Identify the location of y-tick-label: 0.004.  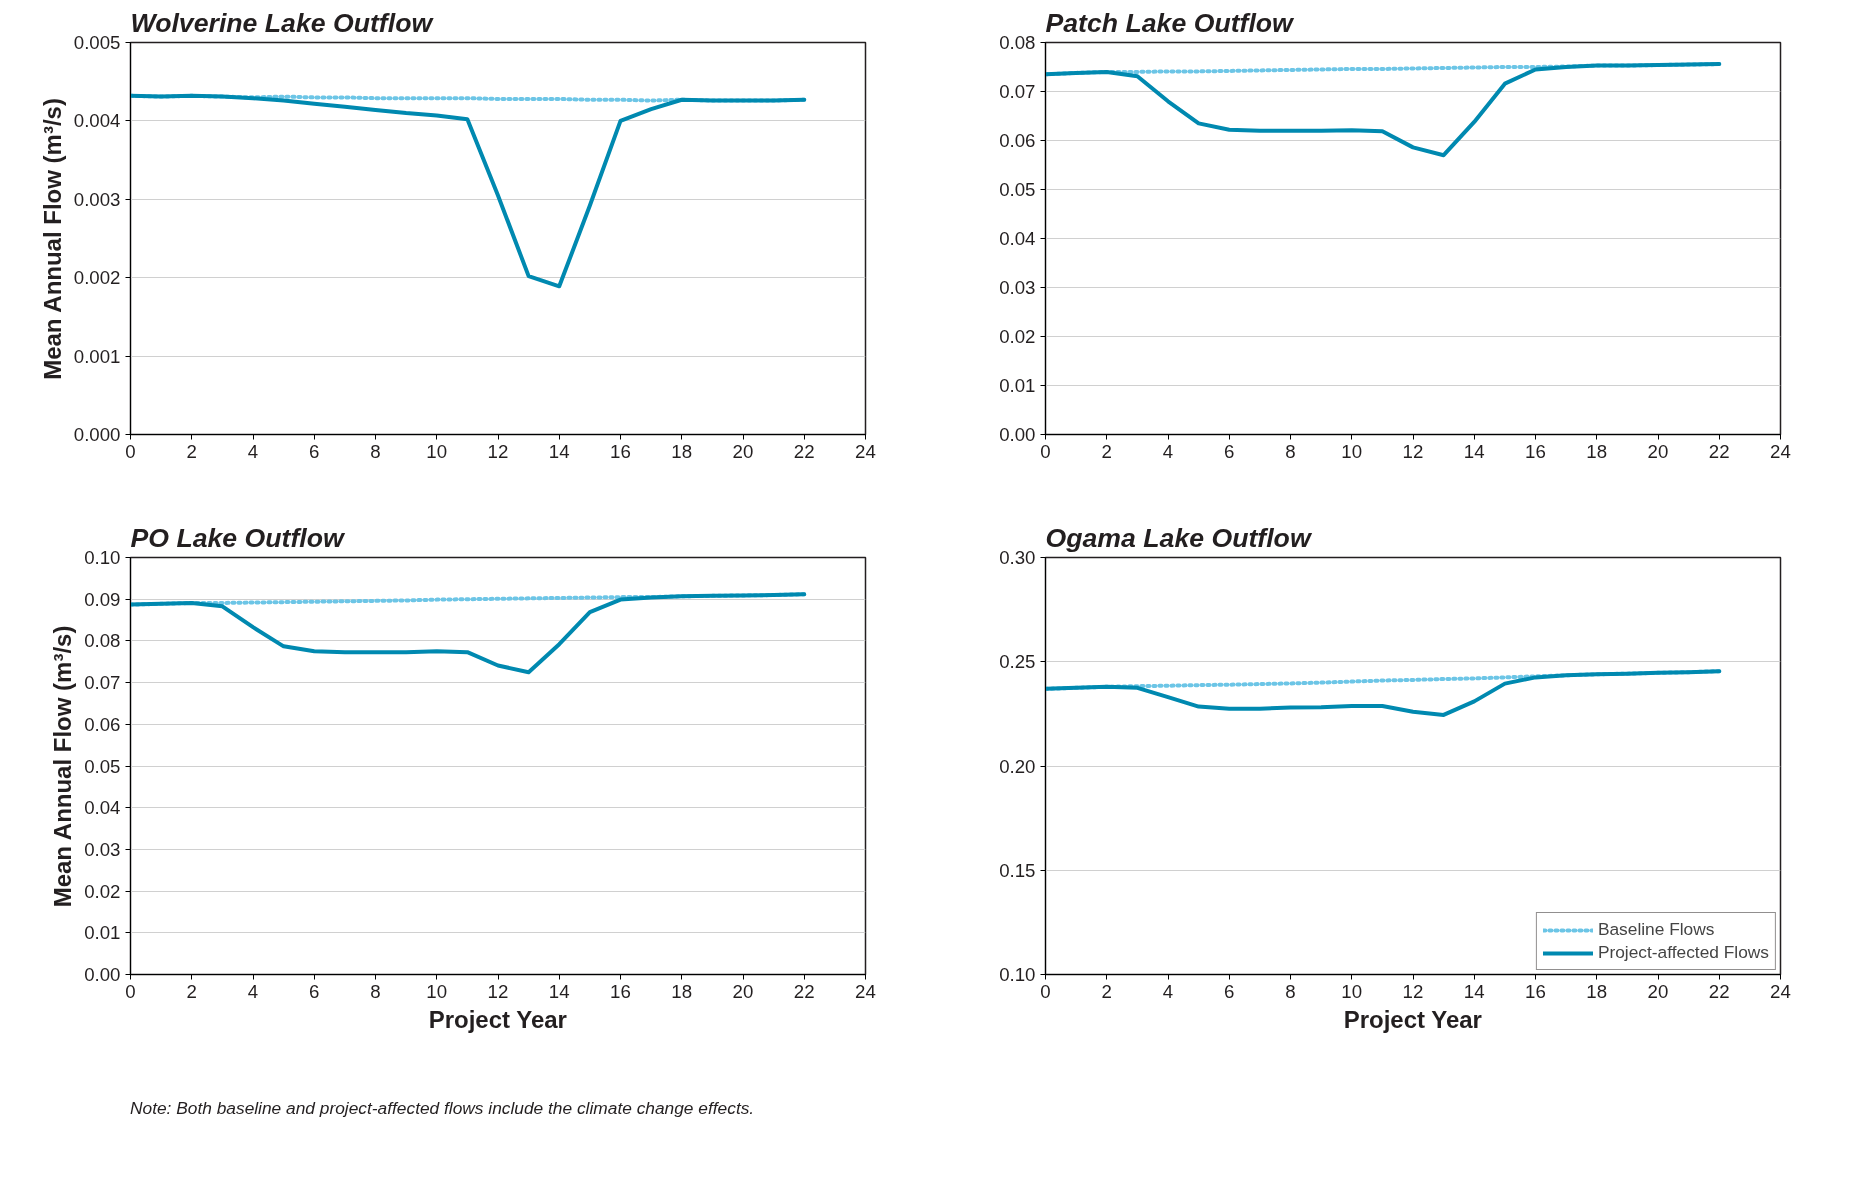
(97, 121).